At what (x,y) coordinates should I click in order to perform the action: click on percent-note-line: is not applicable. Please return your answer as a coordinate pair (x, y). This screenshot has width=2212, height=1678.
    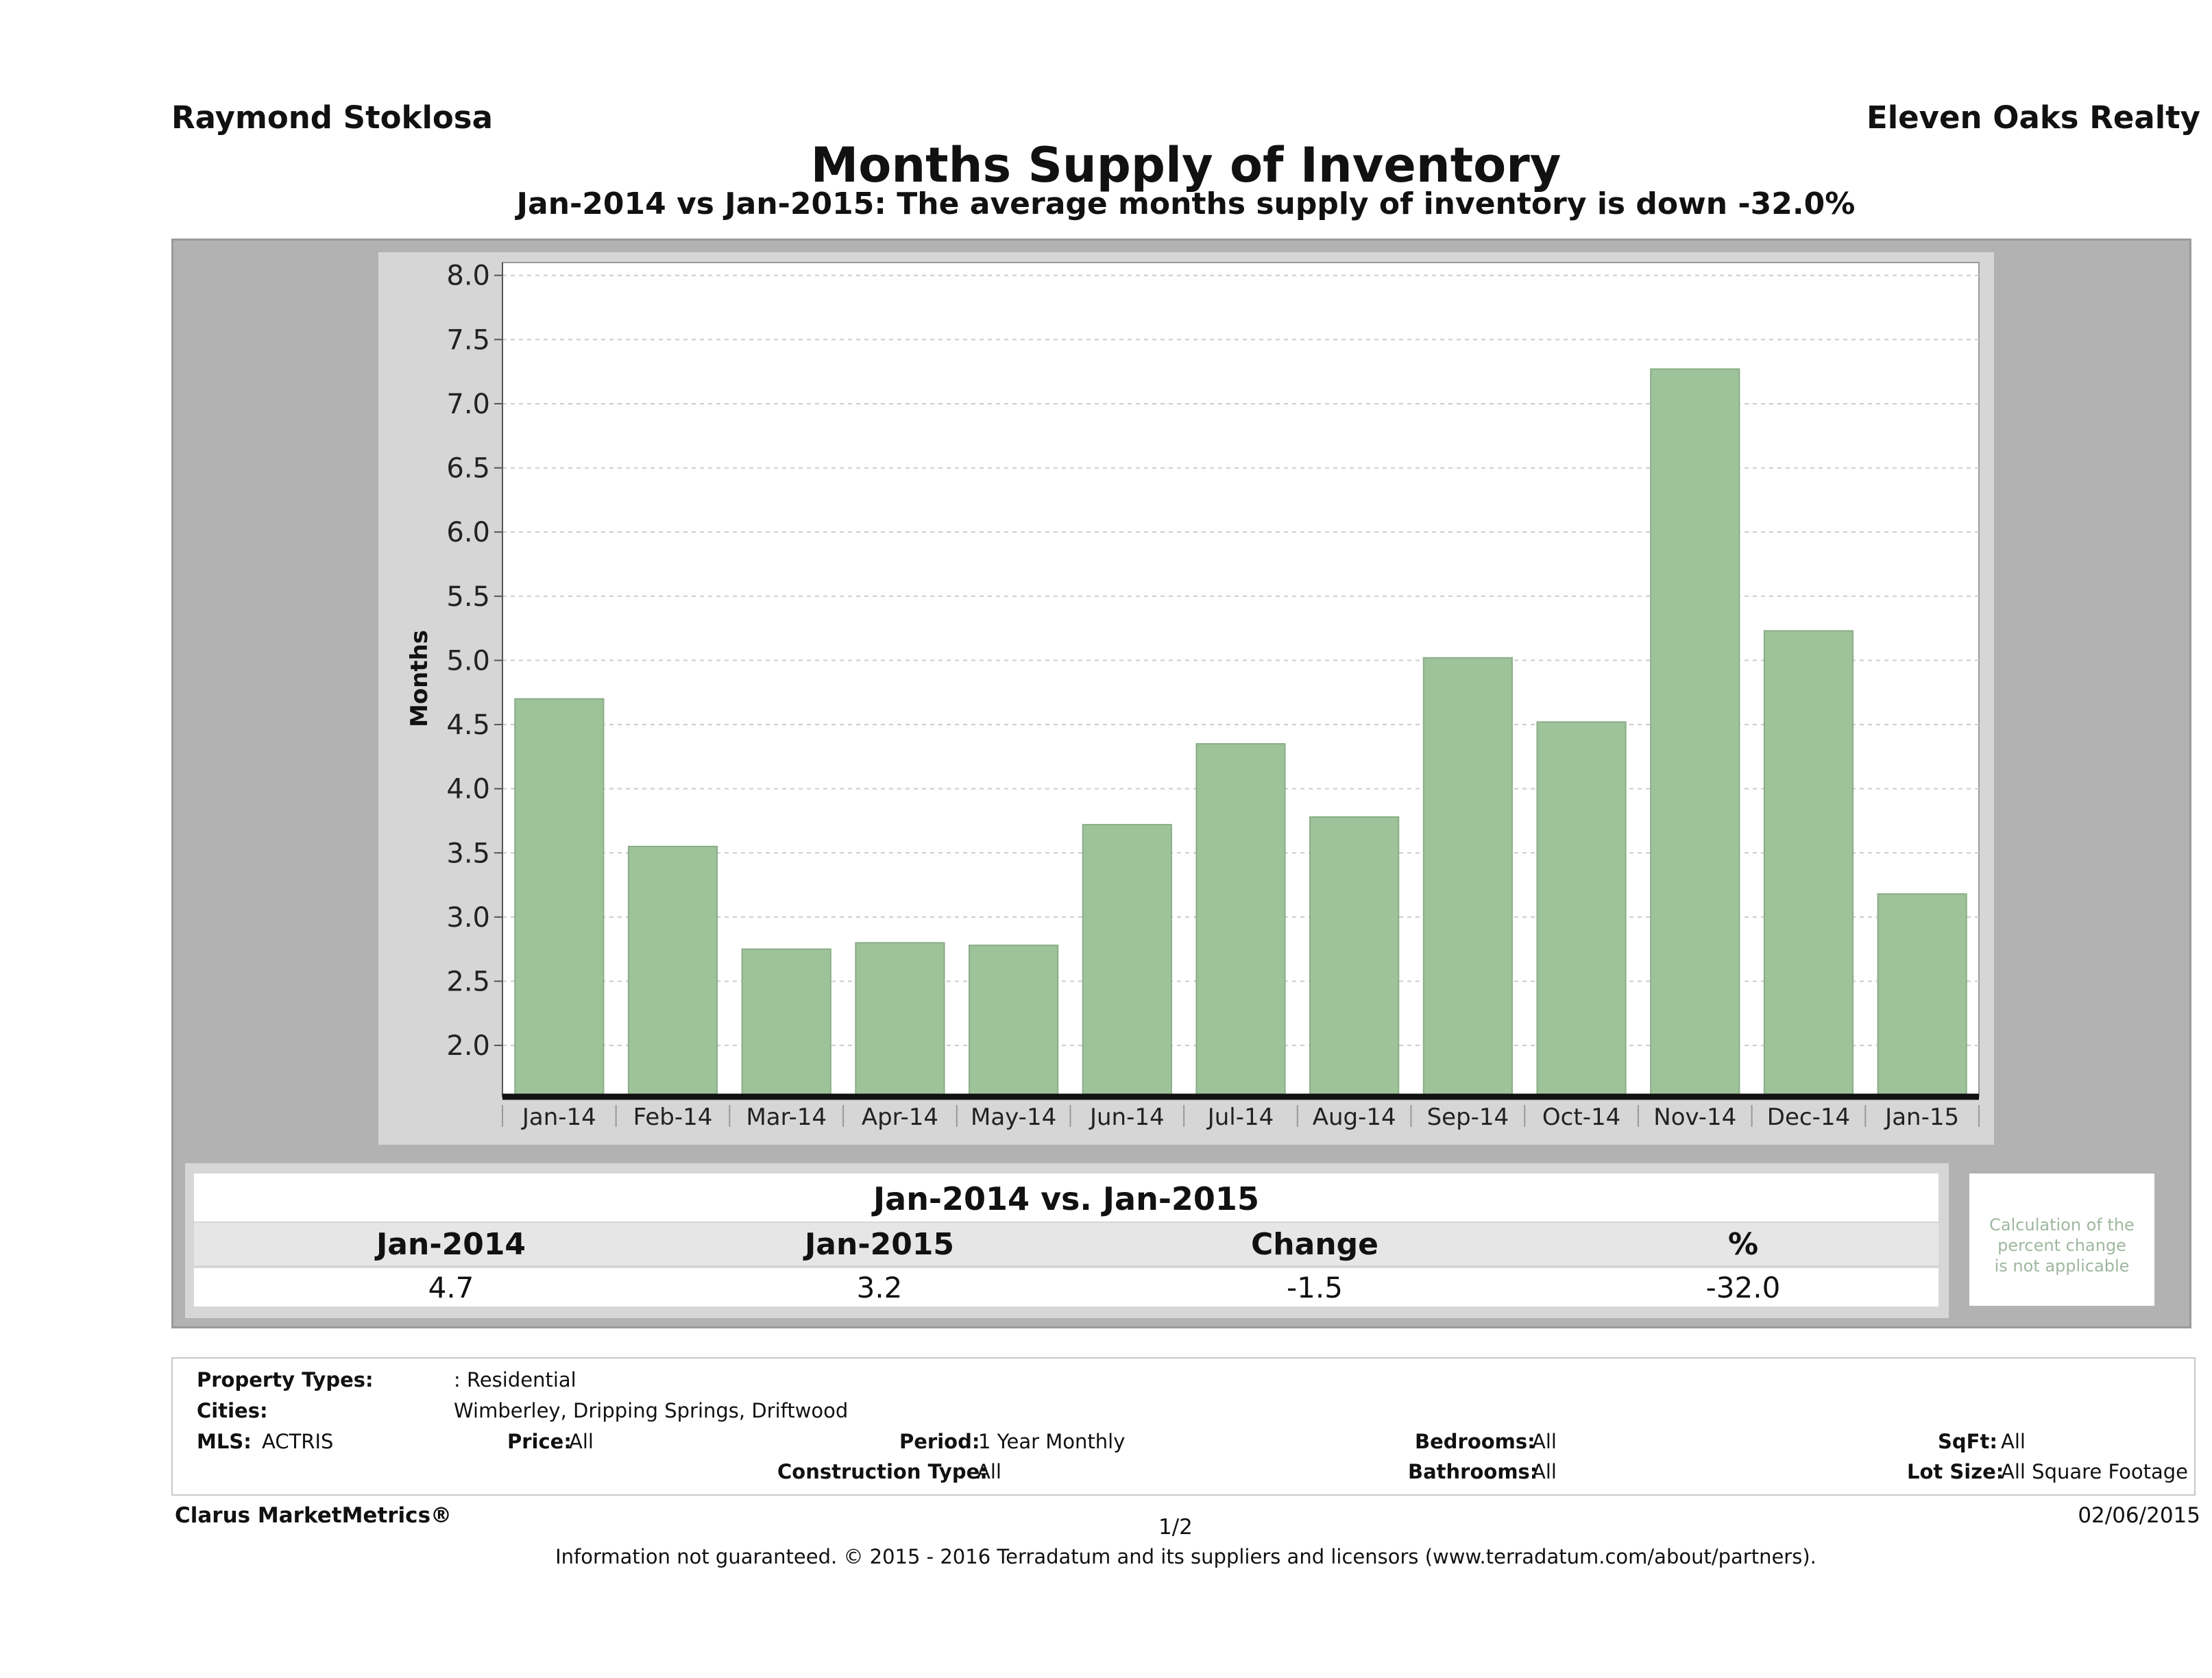
    Looking at the image, I should click on (2062, 1266).